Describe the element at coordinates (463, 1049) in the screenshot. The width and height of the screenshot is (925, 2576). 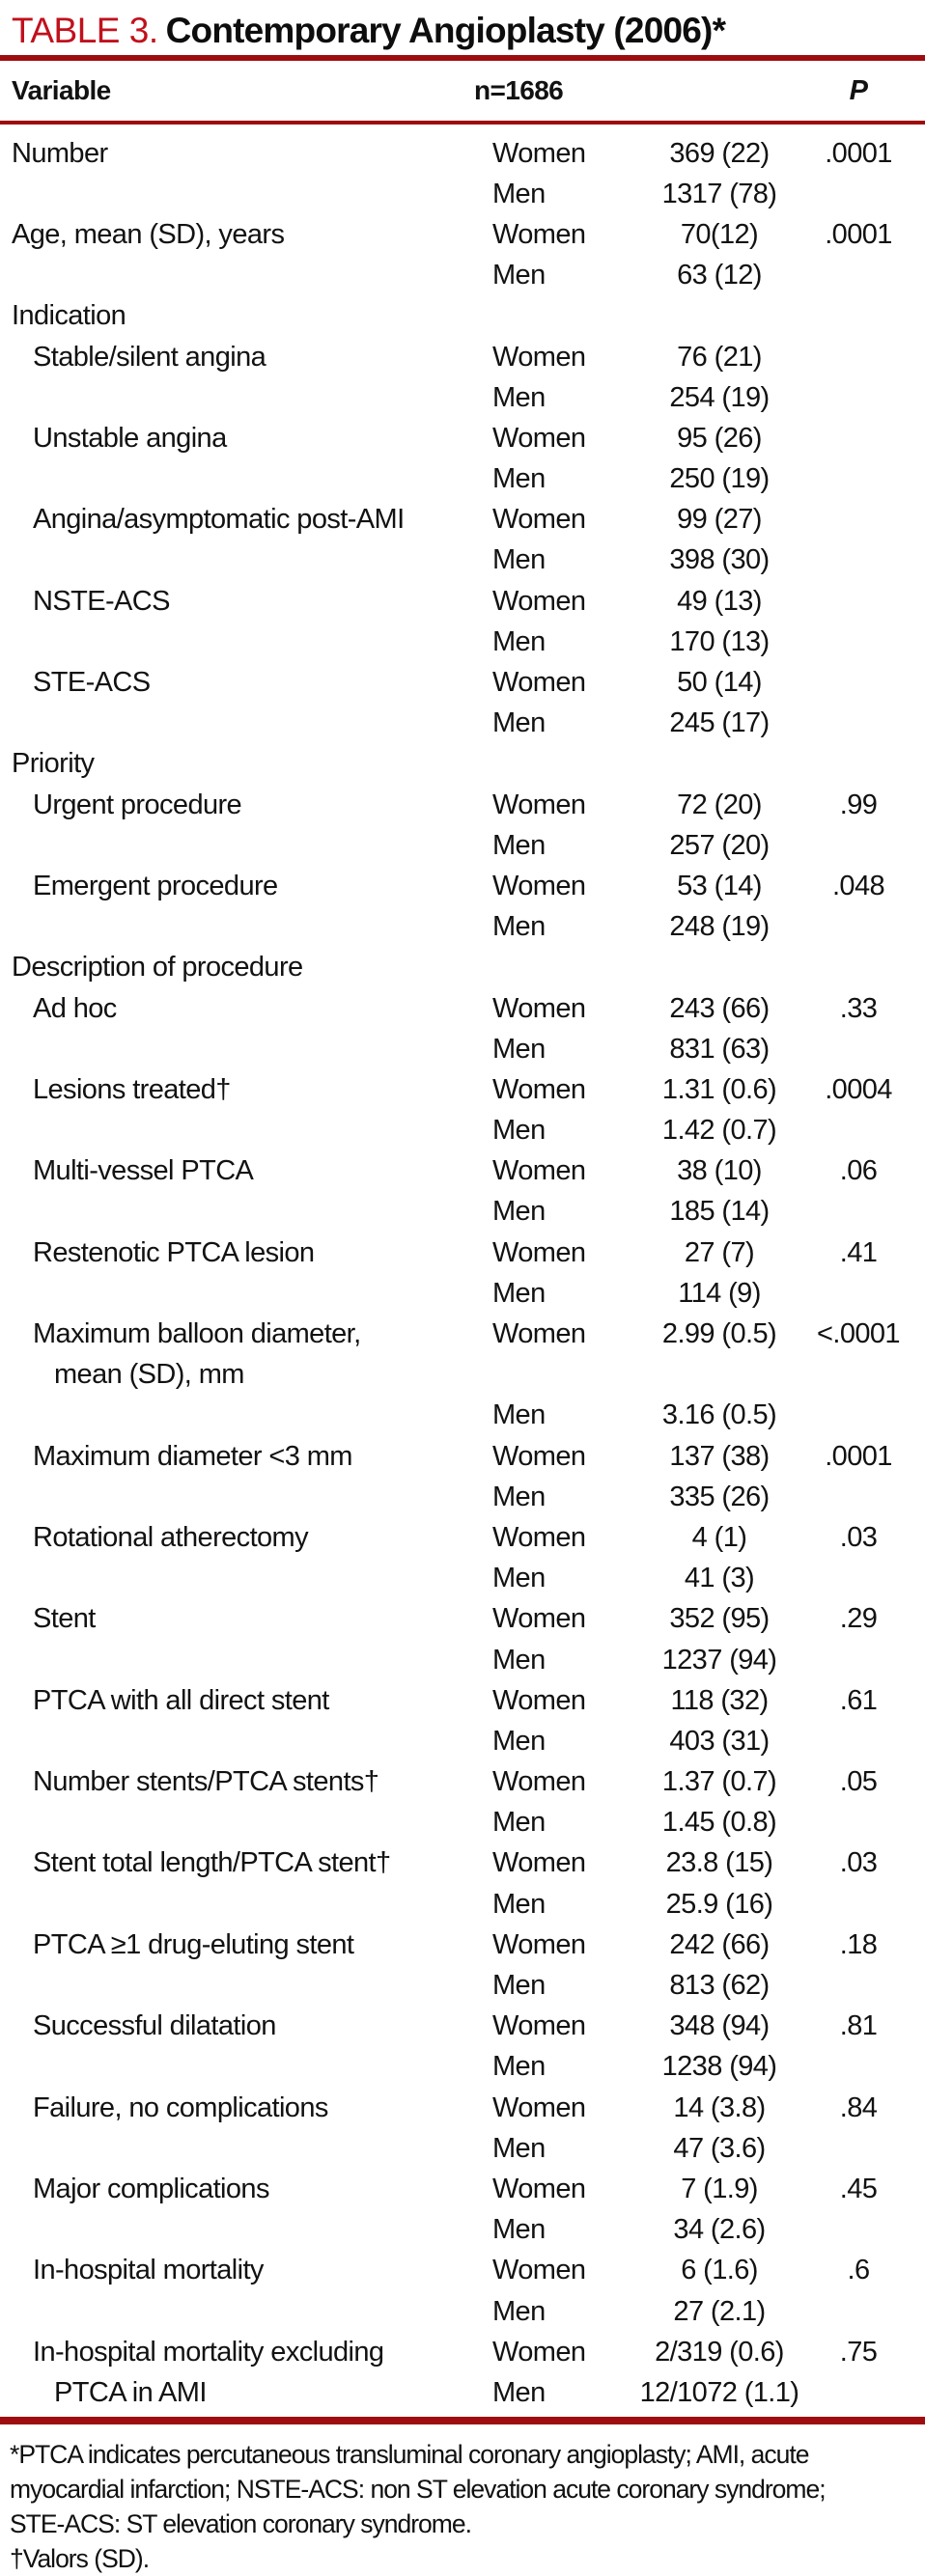
I see `table-row: Men 831 (63)` at that location.